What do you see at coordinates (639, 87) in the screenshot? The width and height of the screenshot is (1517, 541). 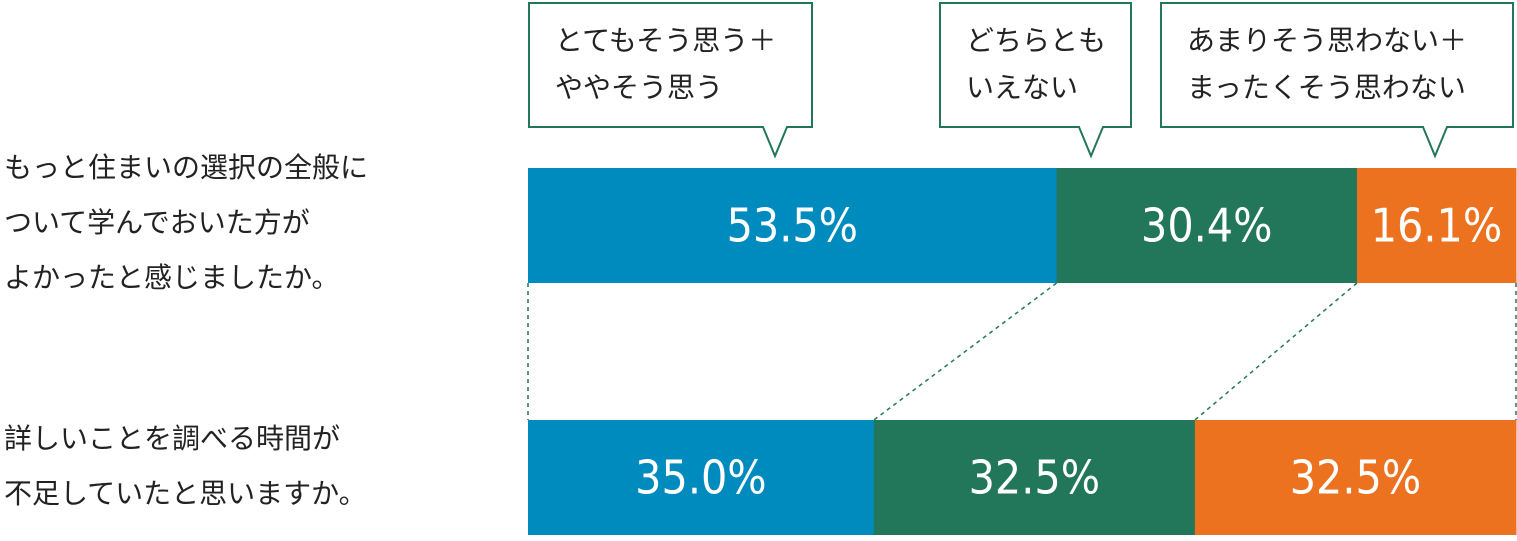 I see `legend-label-1-line-2: ややそう思う` at bounding box center [639, 87].